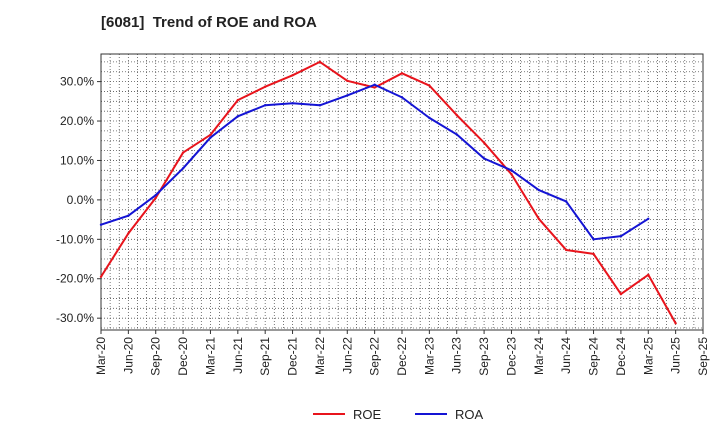 This screenshot has width=720, height=440. What do you see at coordinates (703, 356) in the screenshot?
I see `x-tick-label: Sep-25` at bounding box center [703, 356].